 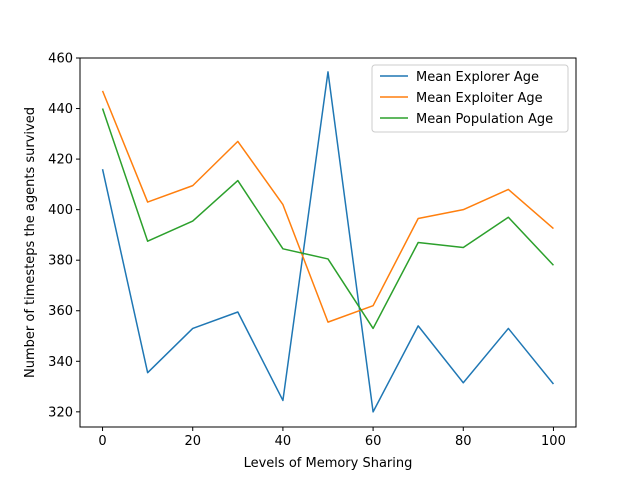 I want to click on y-tick-label: 440, so click(x=60, y=109).